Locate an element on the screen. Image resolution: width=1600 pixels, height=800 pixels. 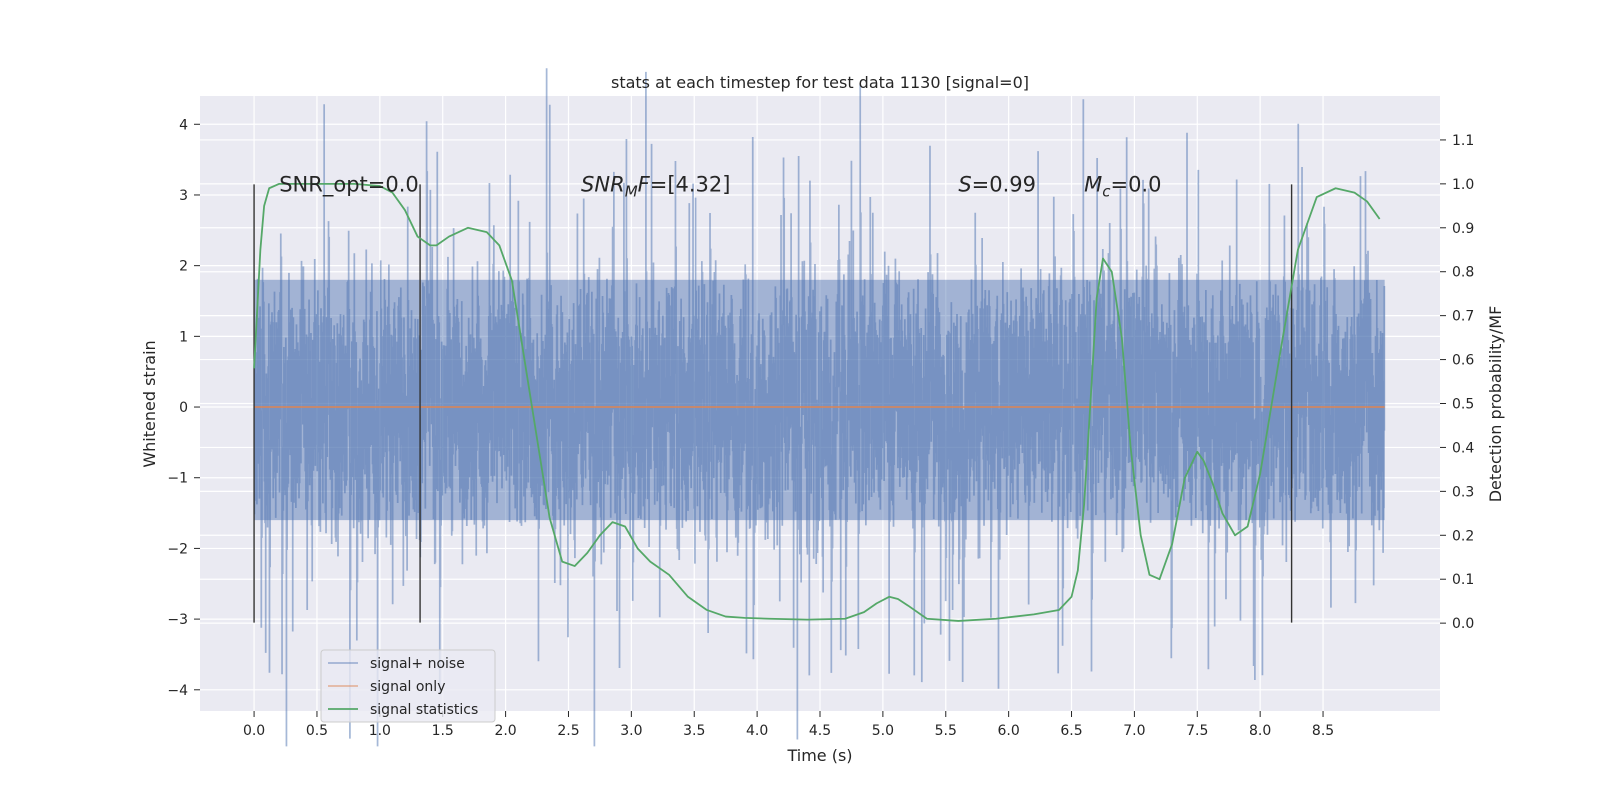
x-tick-label: 5.0 is located at coordinates (883, 731).